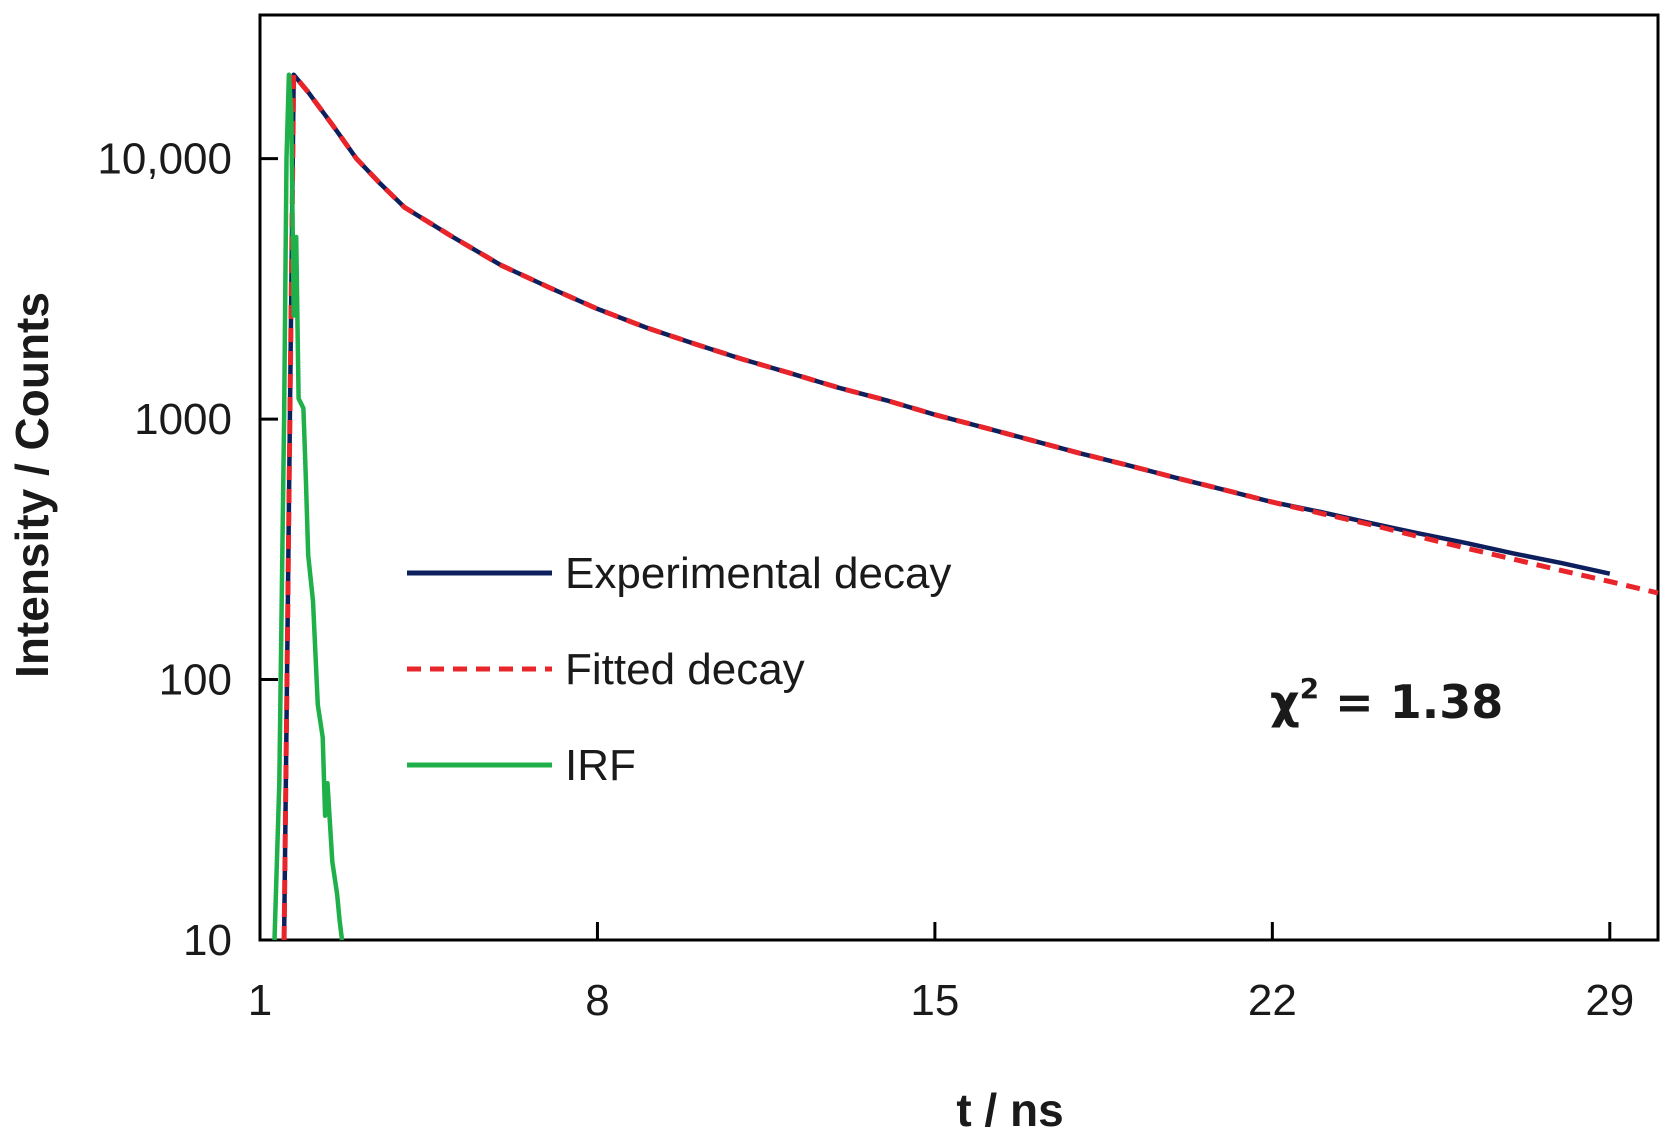  What do you see at coordinates (597, 1000) in the screenshot?
I see `x-tick-label: 8` at bounding box center [597, 1000].